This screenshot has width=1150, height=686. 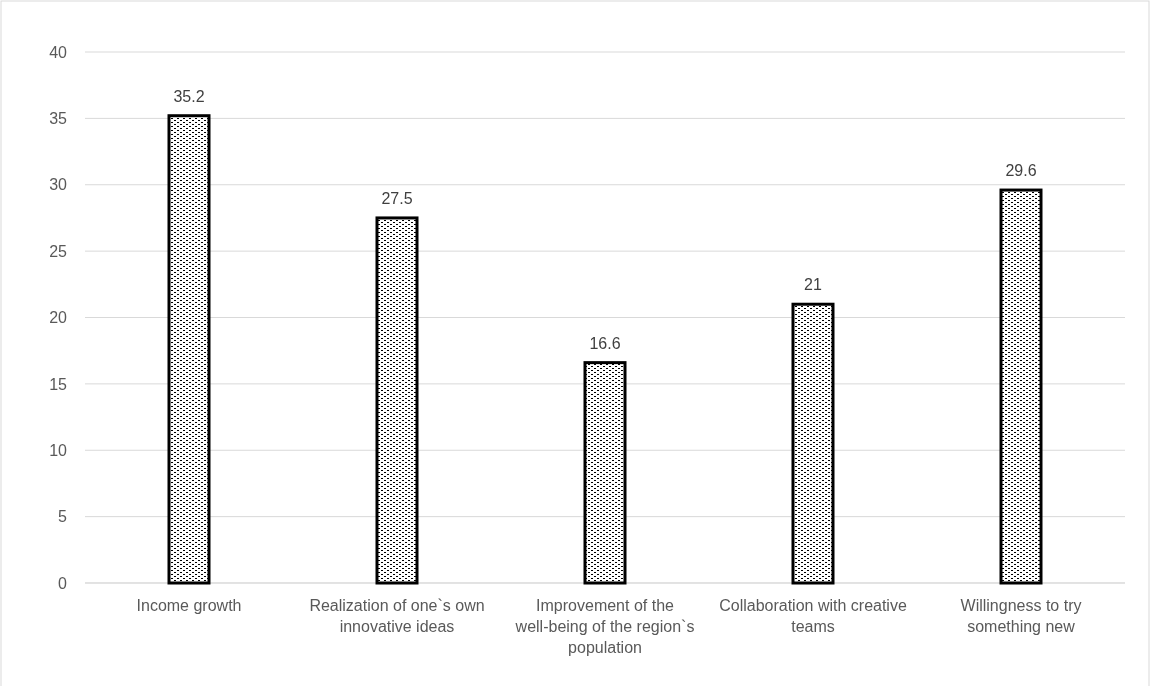 I want to click on y-tick-label: 30, so click(x=58, y=185).